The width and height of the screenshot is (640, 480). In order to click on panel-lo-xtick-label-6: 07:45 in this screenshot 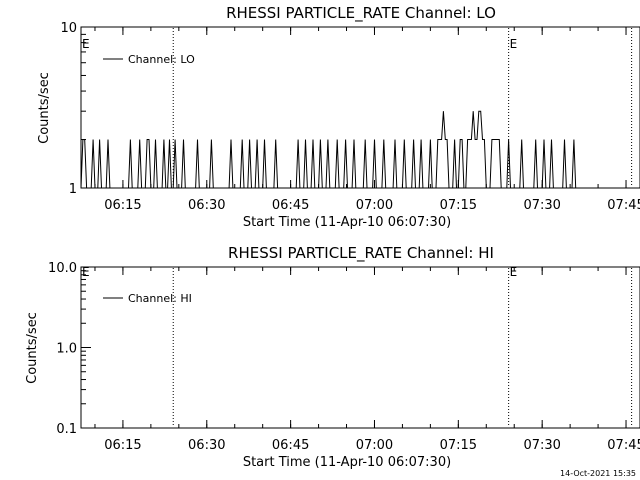, I will do `click(623, 205)`.